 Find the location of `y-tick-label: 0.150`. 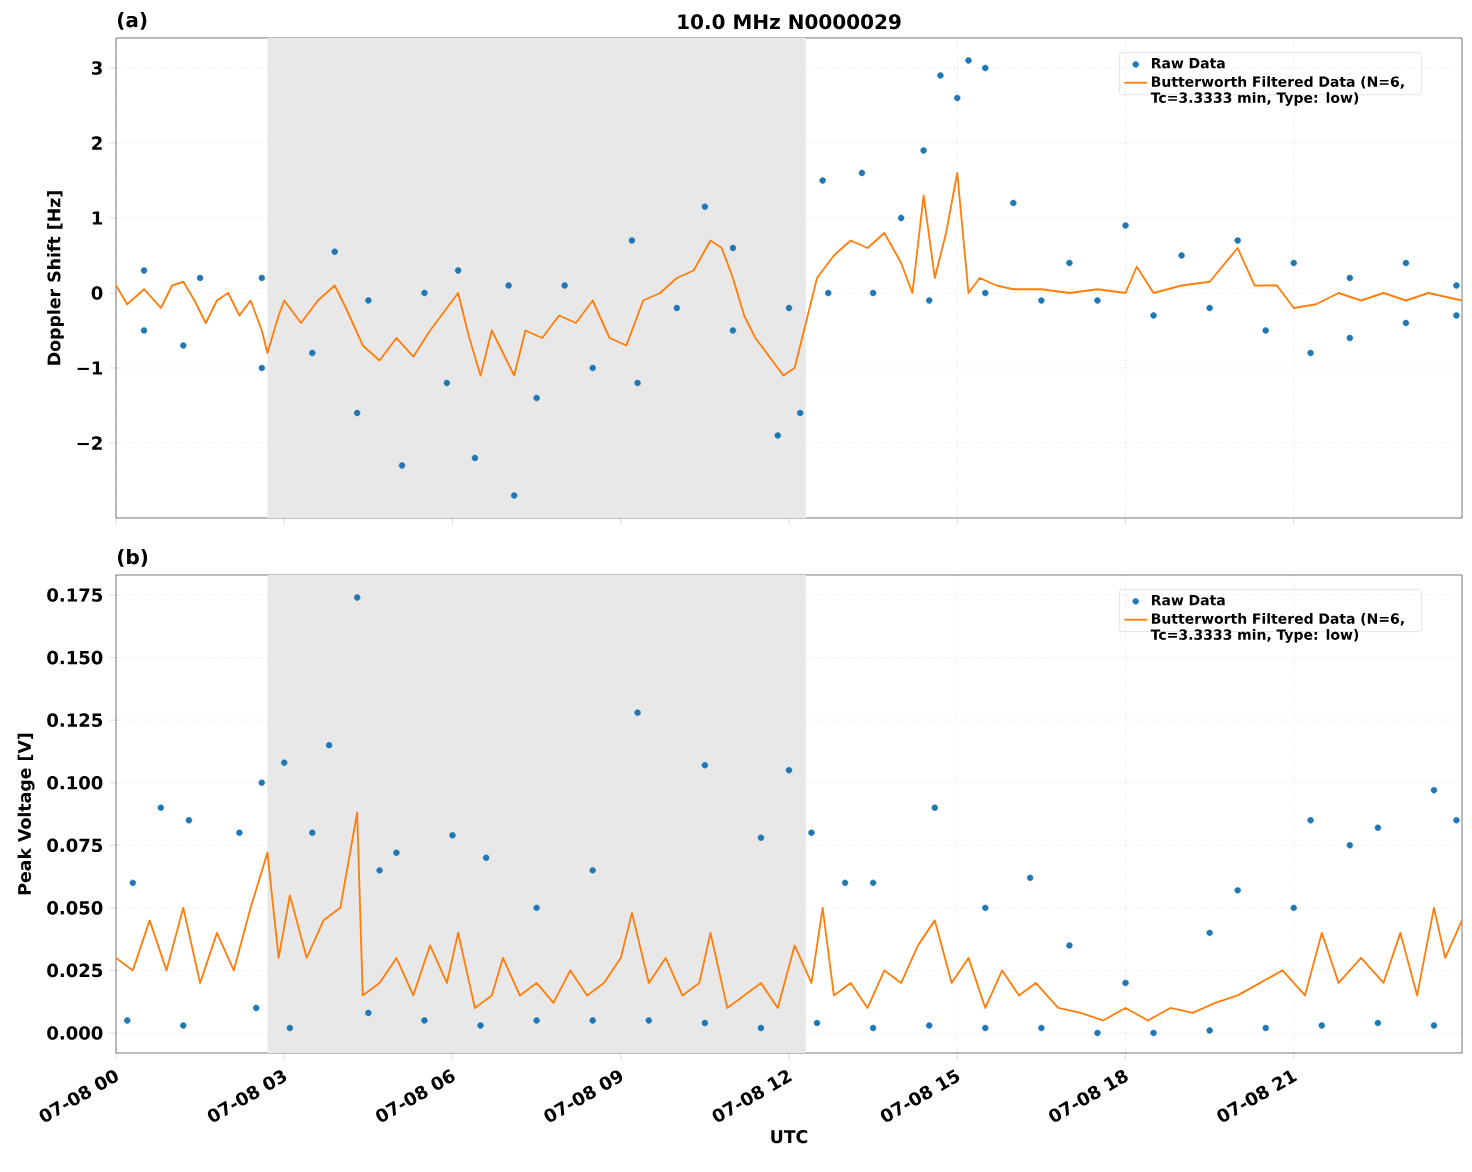

y-tick-label: 0.150 is located at coordinates (75, 657).